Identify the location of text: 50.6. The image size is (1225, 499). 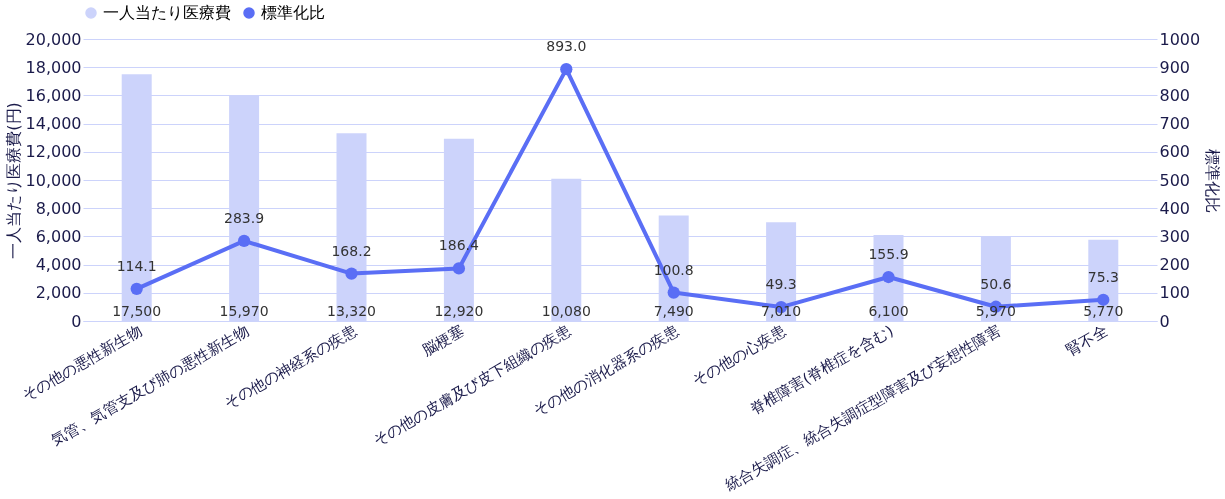
(996, 283).